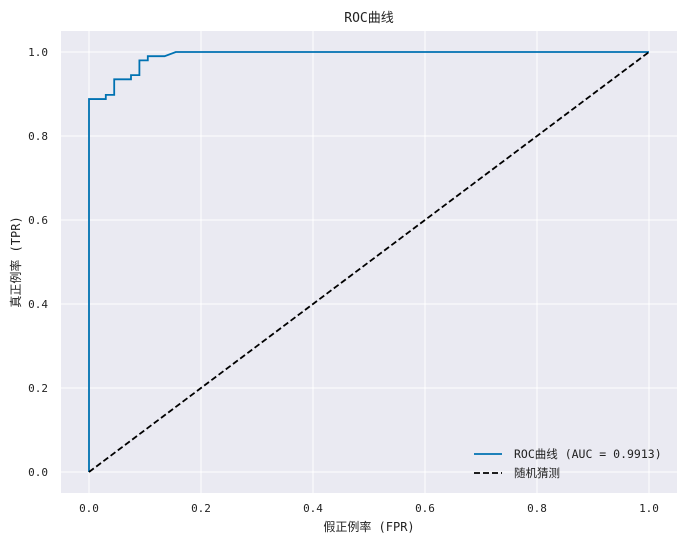 The image size is (689, 544). Describe the element at coordinates (38, 220) in the screenshot. I see `y-tick-label: 0.6` at that location.